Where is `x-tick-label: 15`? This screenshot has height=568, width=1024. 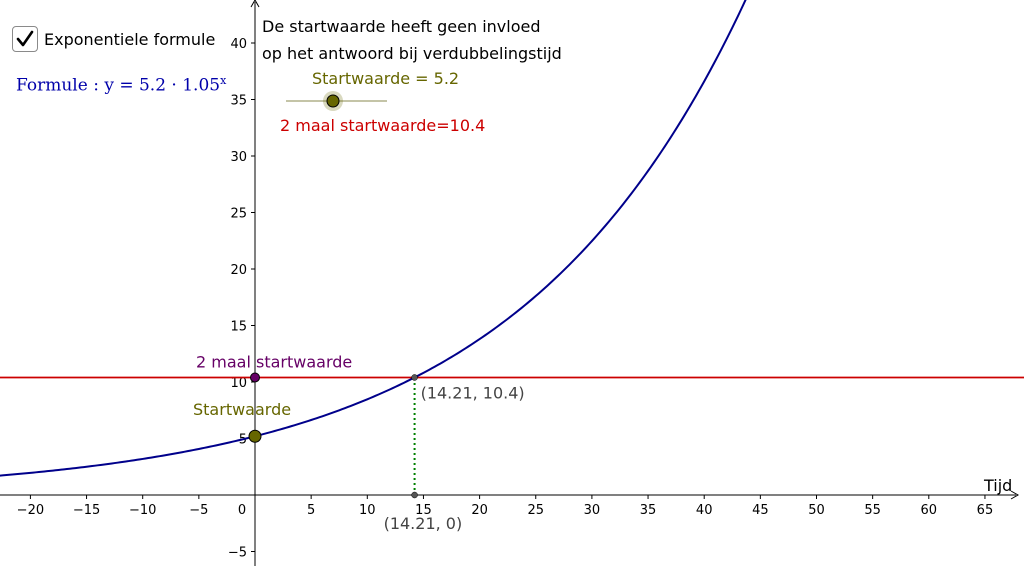
x-tick-label: 15 is located at coordinates (423, 510).